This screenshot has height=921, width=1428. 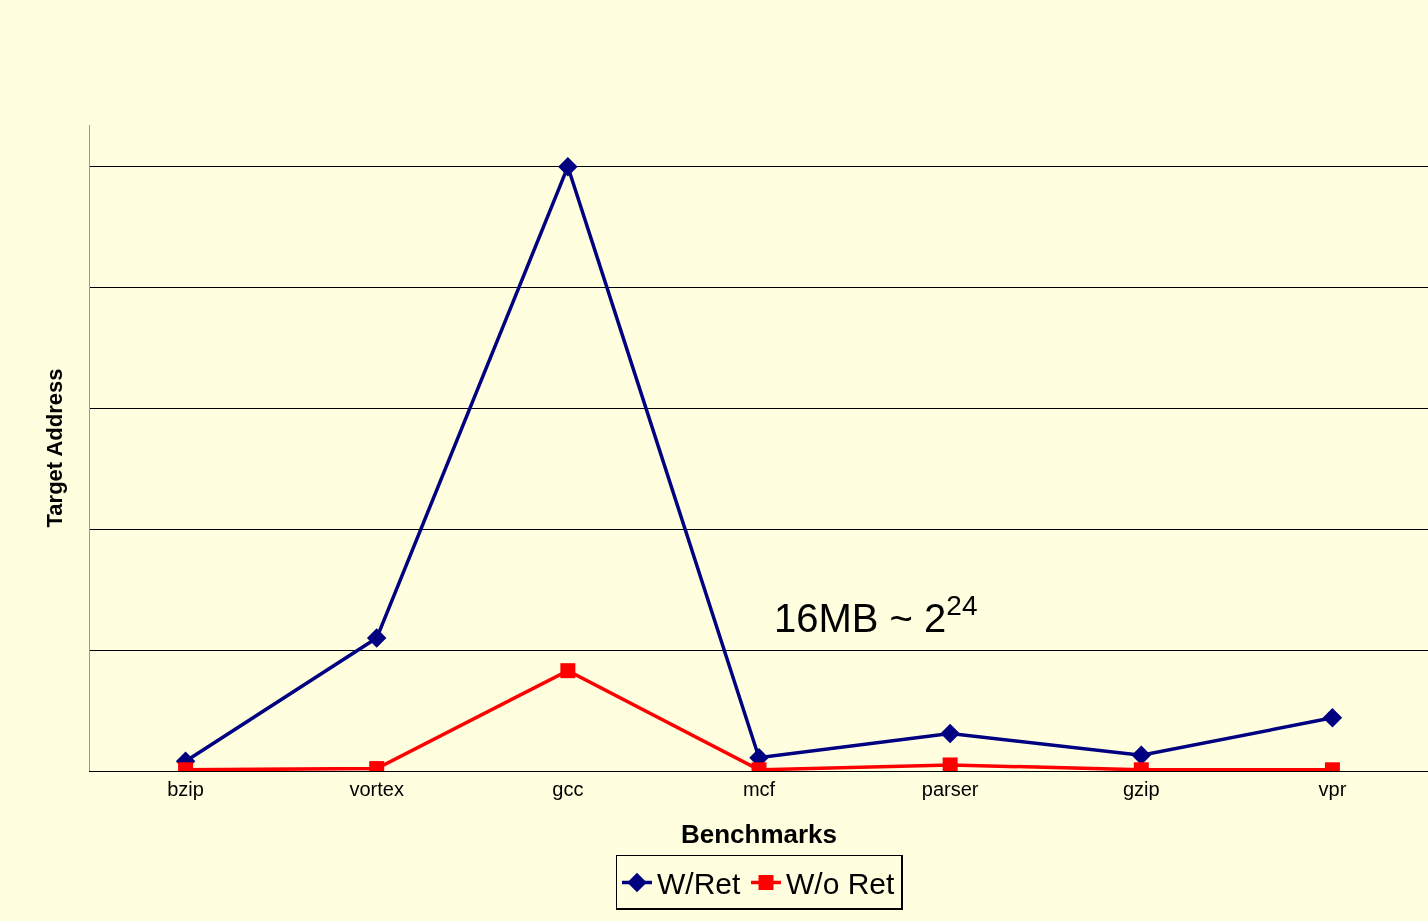 What do you see at coordinates (950, 789) in the screenshot?
I see `x-tick-label: parser` at bounding box center [950, 789].